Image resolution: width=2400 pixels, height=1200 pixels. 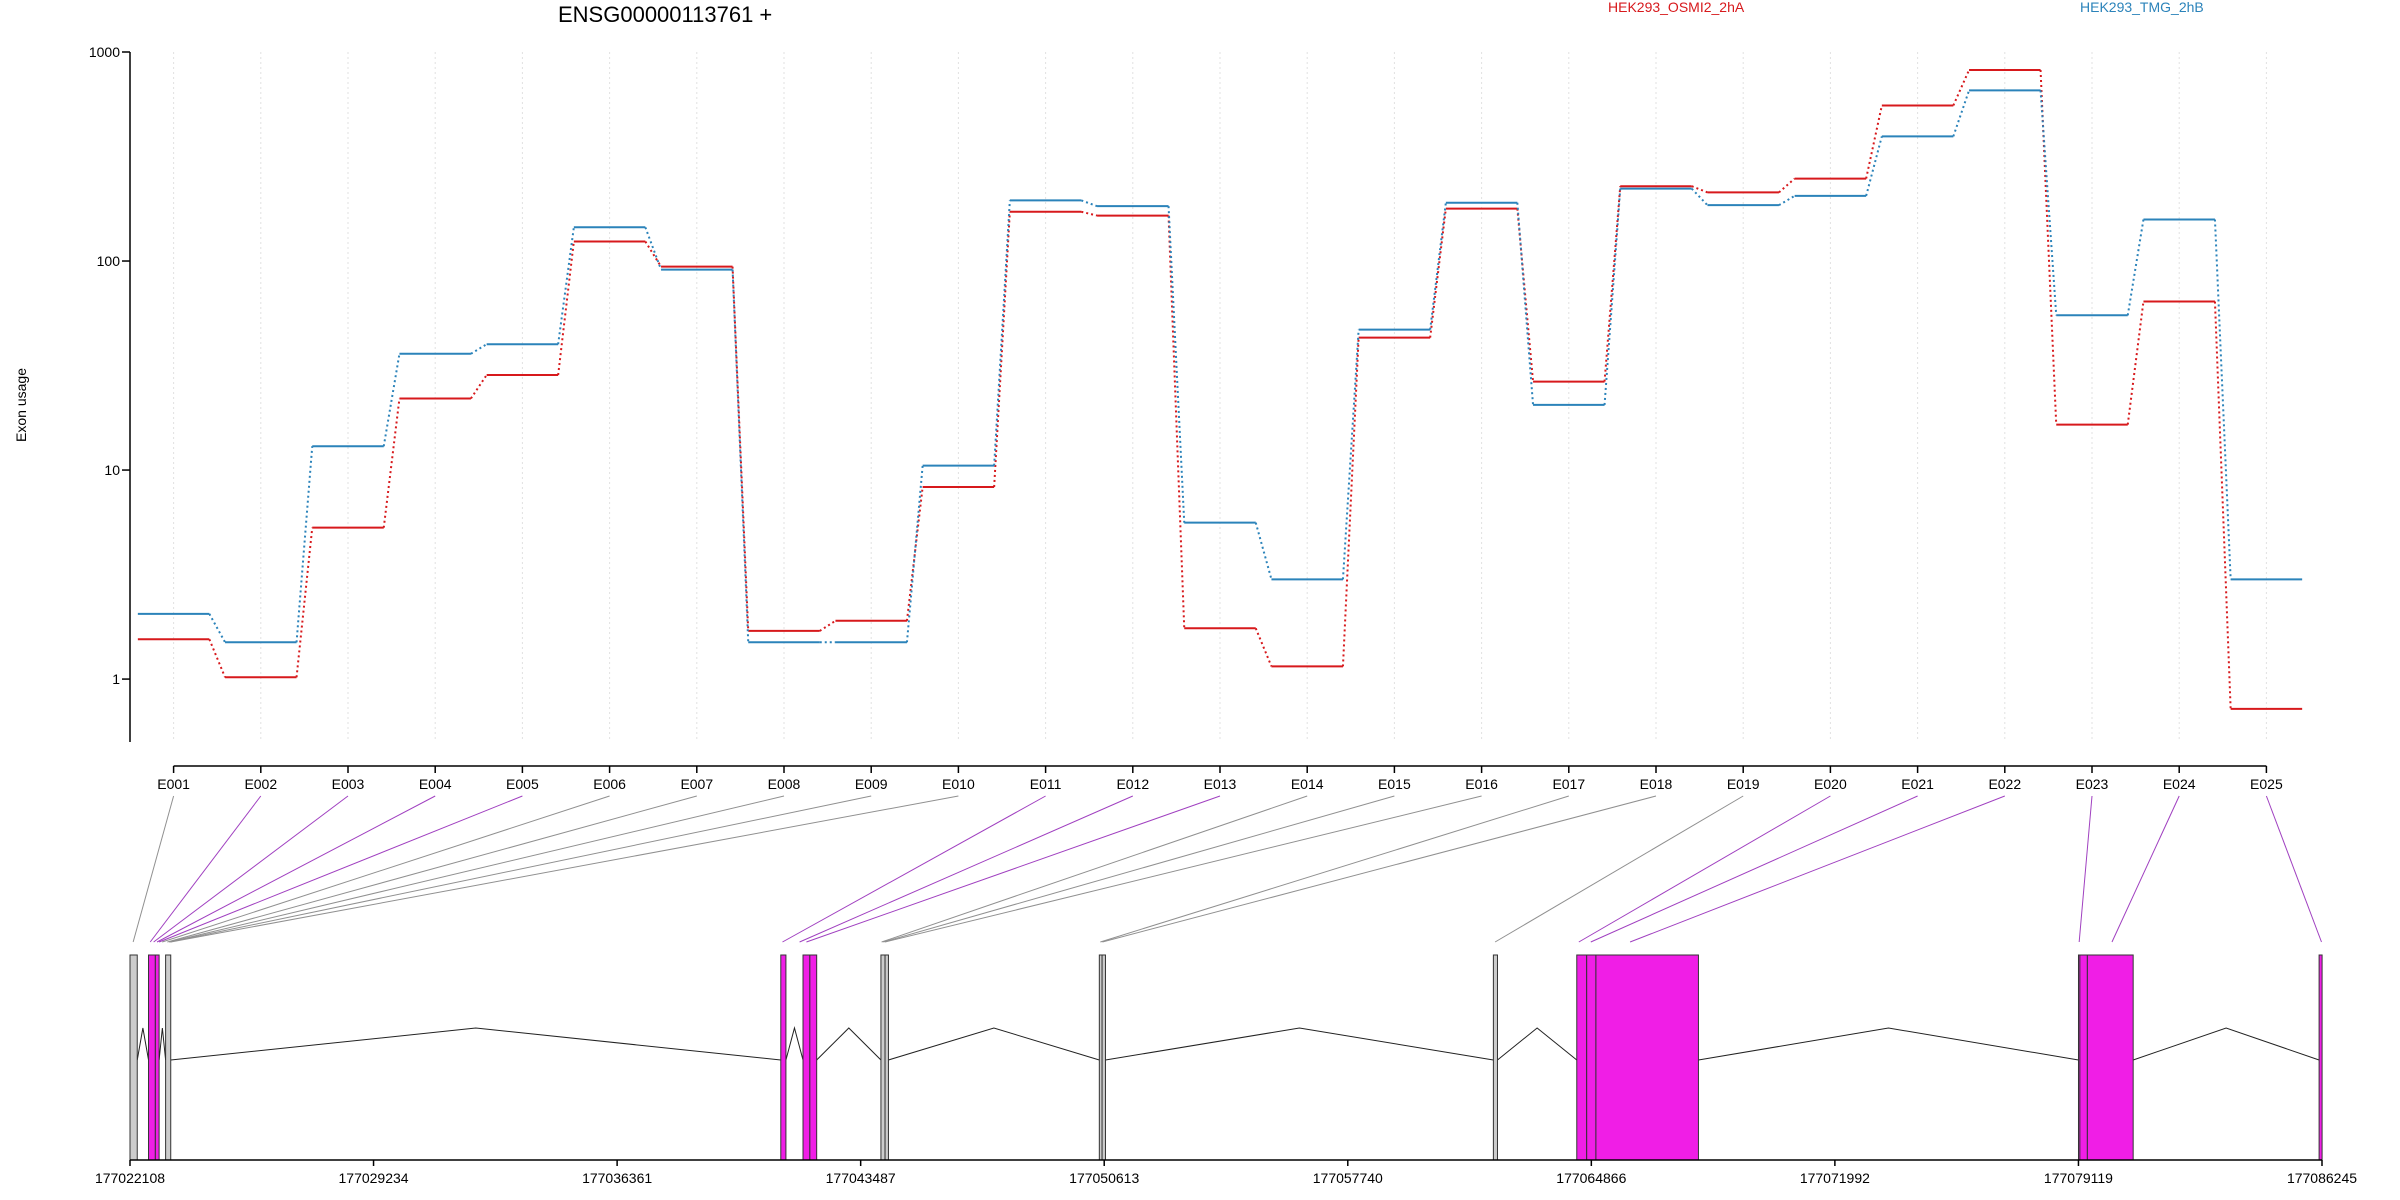 What do you see at coordinates (958, 784) in the screenshot?
I see `x-tick-label: E010` at bounding box center [958, 784].